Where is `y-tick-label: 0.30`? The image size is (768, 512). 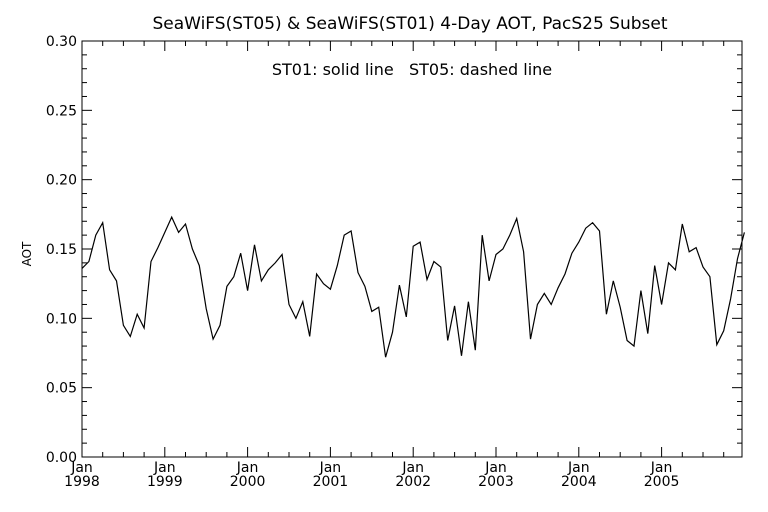
y-tick-label: 0.30 is located at coordinates (61, 42).